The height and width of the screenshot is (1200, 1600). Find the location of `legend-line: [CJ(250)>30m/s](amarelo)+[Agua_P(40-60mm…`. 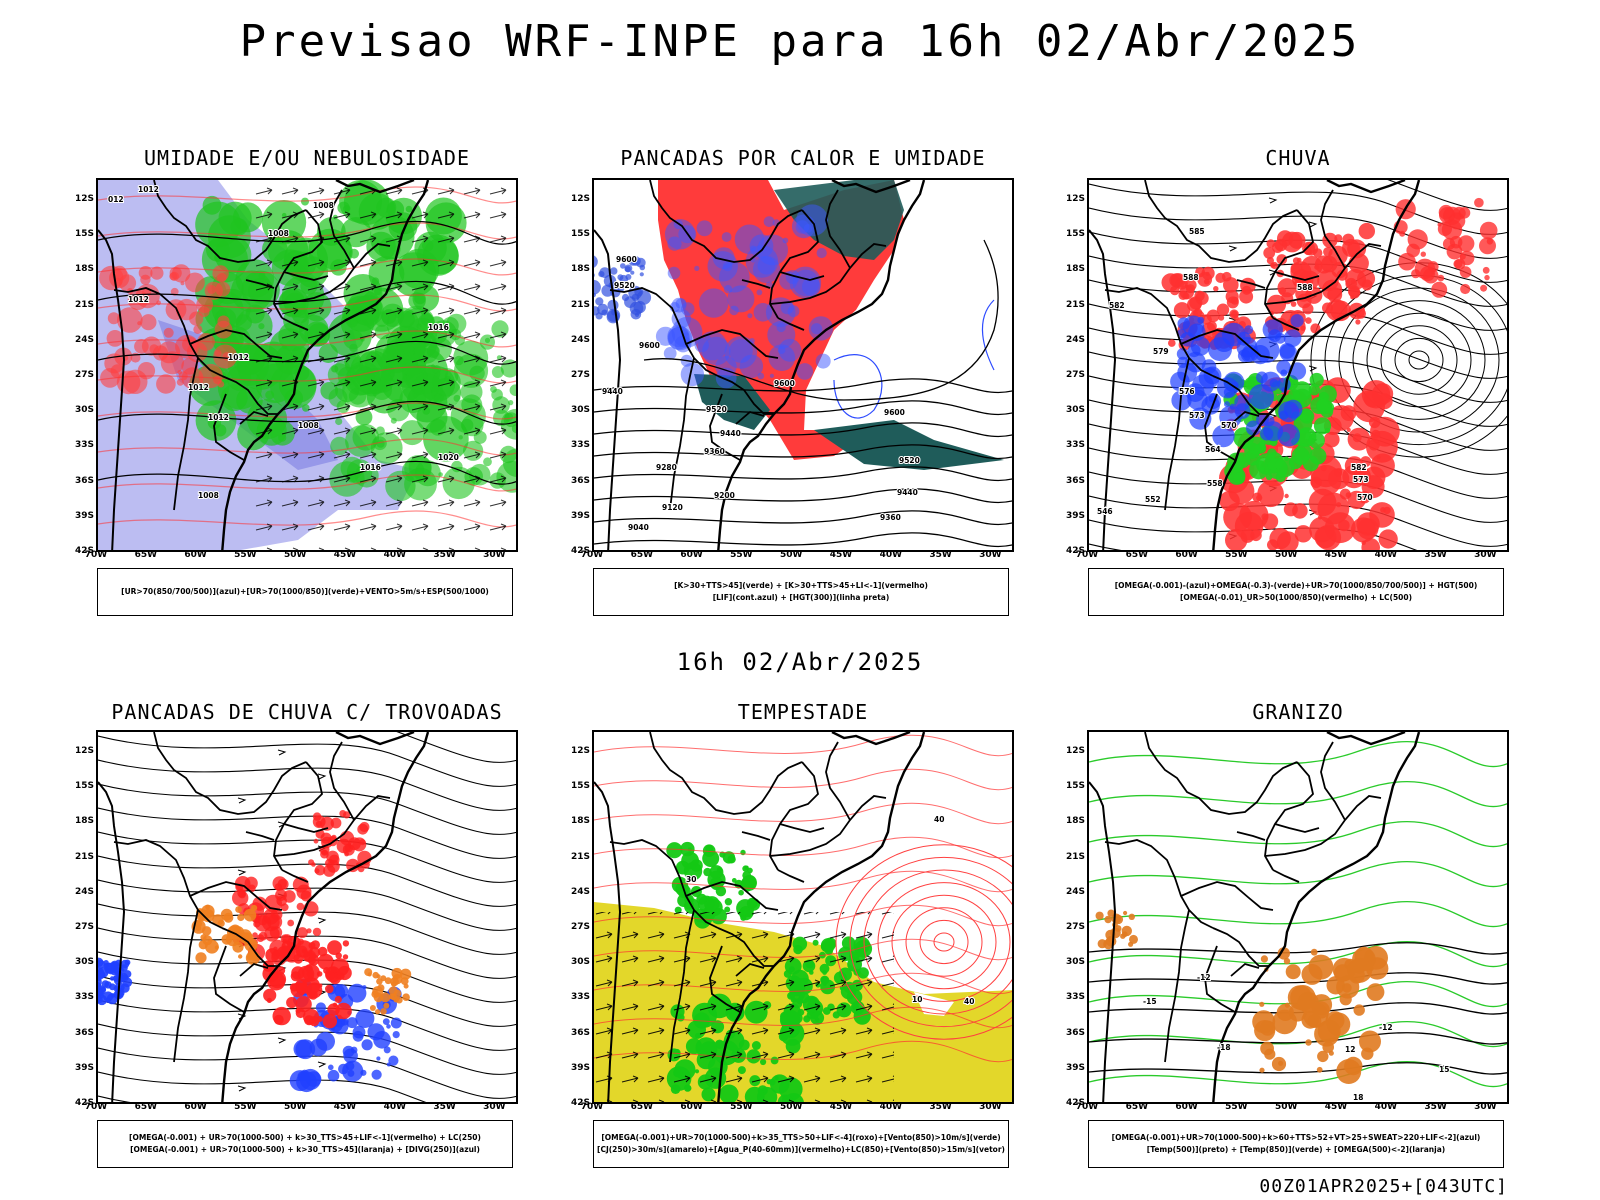

legend-line: [CJ(250)>30m/s](amarelo)+[Agua_P(40-60mm… is located at coordinates (801, 1149).